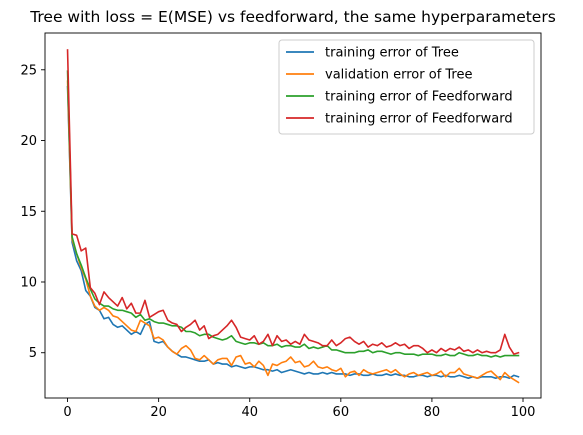  Describe the element at coordinates (67, 412) in the screenshot. I see `x-tick-label: 0` at that location.